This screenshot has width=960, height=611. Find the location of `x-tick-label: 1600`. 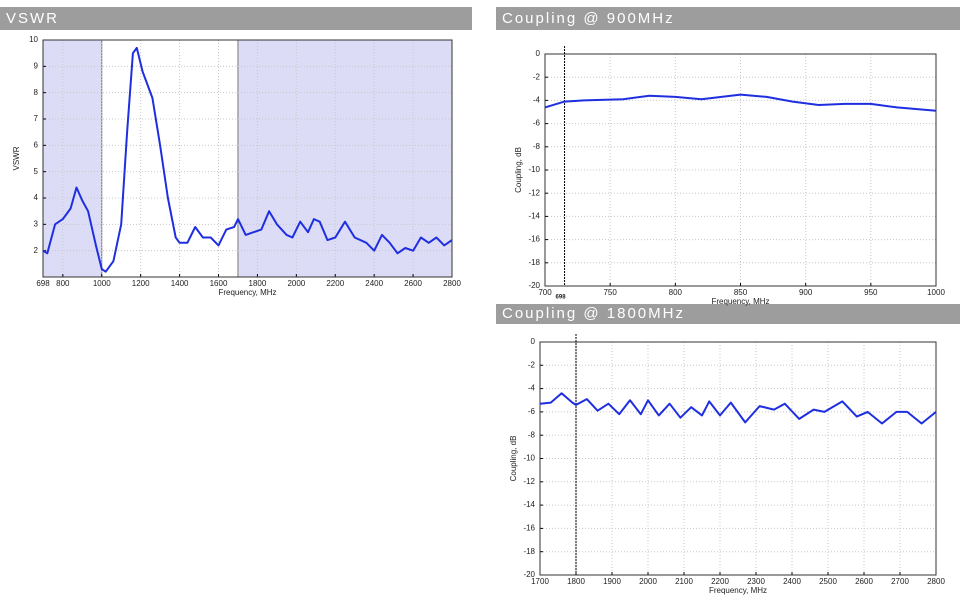

x-tick-label: 1600 is located at coordinates (219, 283).